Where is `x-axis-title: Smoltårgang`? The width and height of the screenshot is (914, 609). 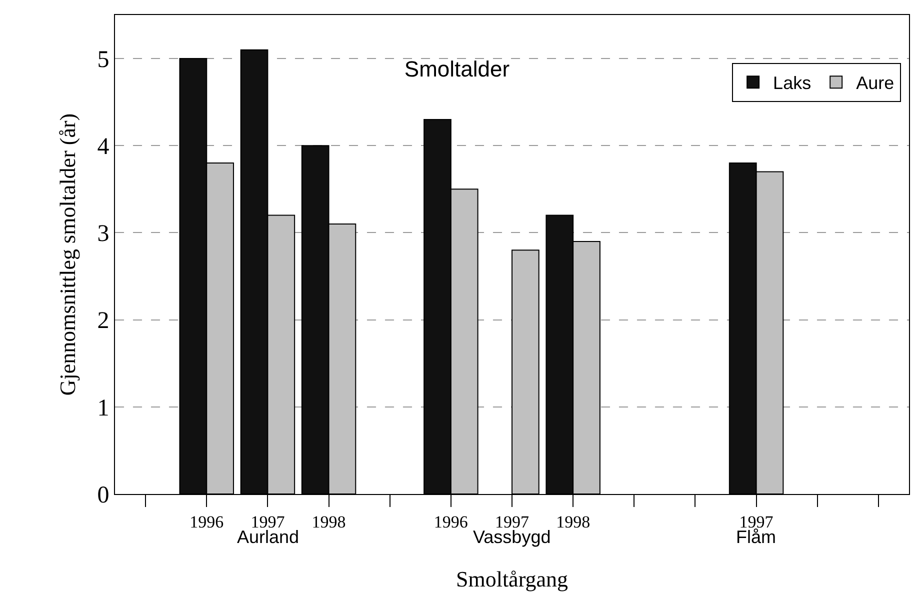 x-axis-title: Smoltårgang is located at coordinates (512, 579).